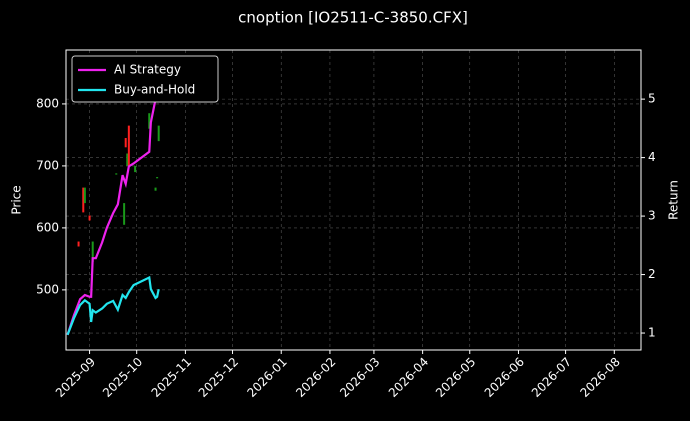 The height and width of the screenshot is (421, 690). I want to click on y2-tick-label: 3, so click(652, 216).